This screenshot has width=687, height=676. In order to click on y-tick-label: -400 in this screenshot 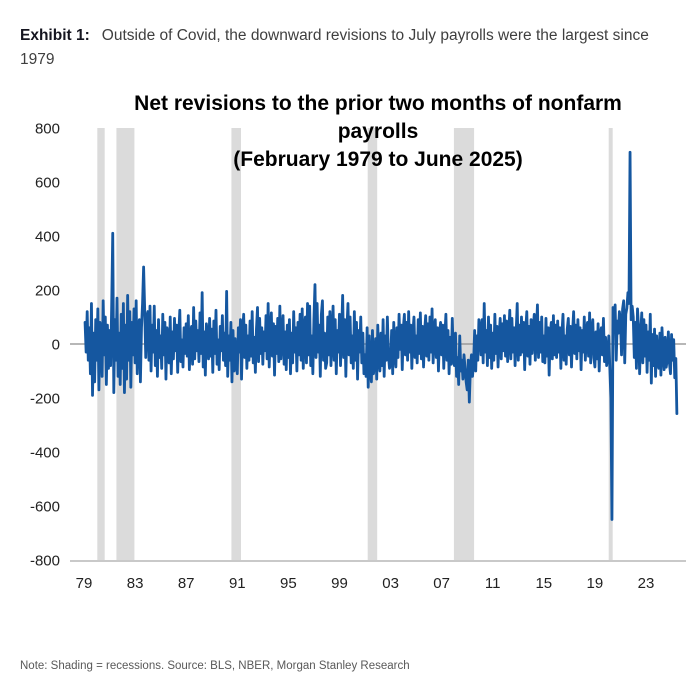, I will do `click(45, 453)`.